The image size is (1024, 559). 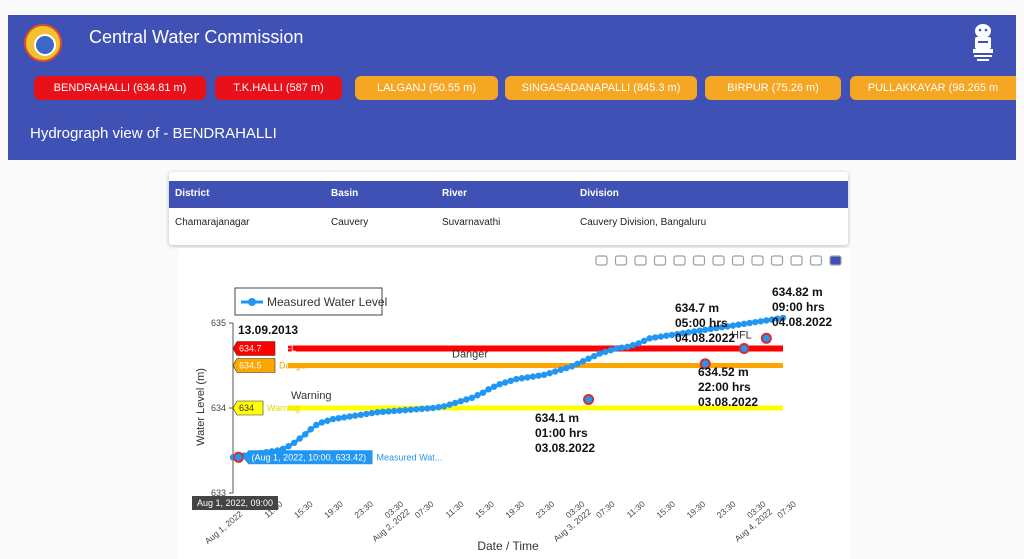 I want to click on legend-label: Measured Water Level, so click(x=327, y=302).